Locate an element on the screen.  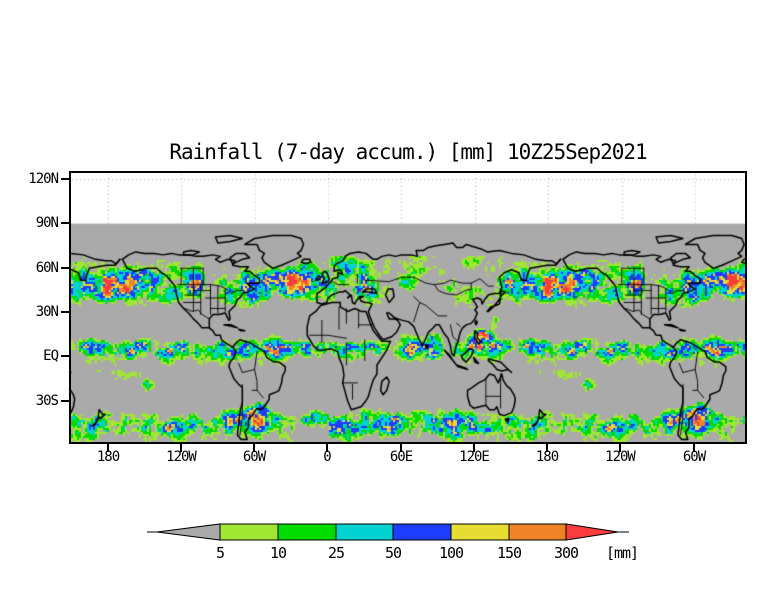
colorbar-above-max-arrow is located at coordinates (592, 532).